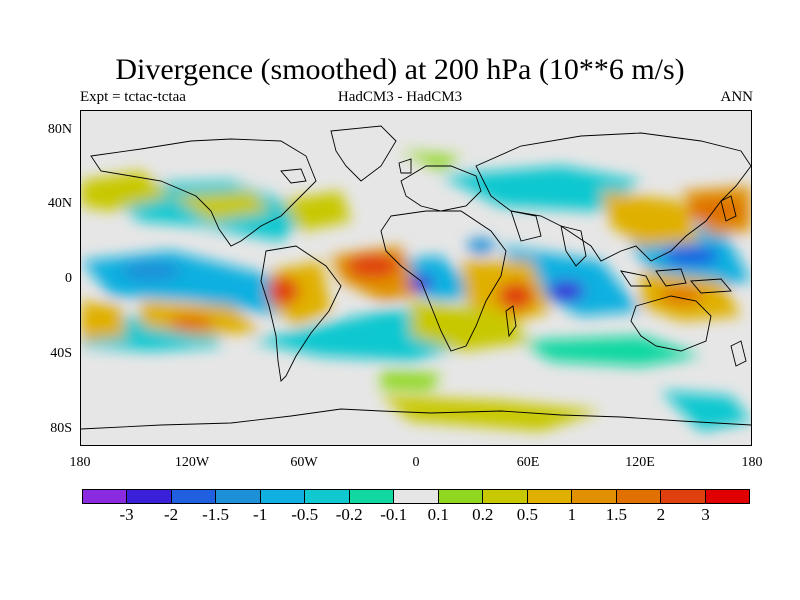 This screenshot has width=800, height=600. I want to click on africa-coast, so click(443, 281).